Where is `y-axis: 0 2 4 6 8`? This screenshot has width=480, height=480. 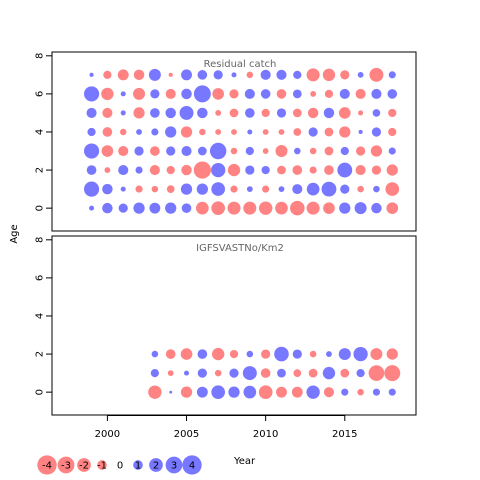 y-axis: 0 2 4 6 8 is located at coordinates (43, 316).